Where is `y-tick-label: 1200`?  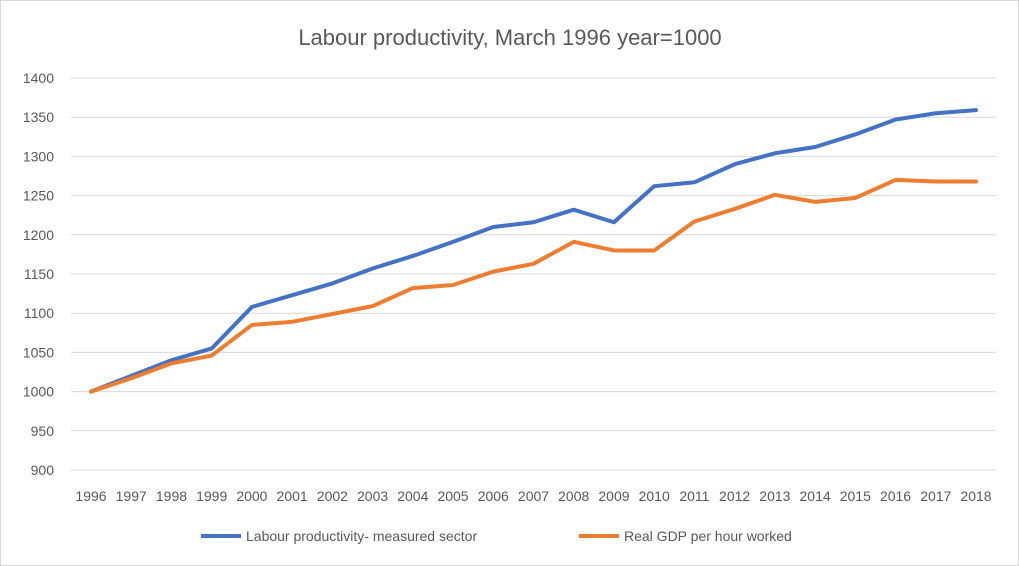 y-tick-label: 1200 is located at coordinates (38, 235).